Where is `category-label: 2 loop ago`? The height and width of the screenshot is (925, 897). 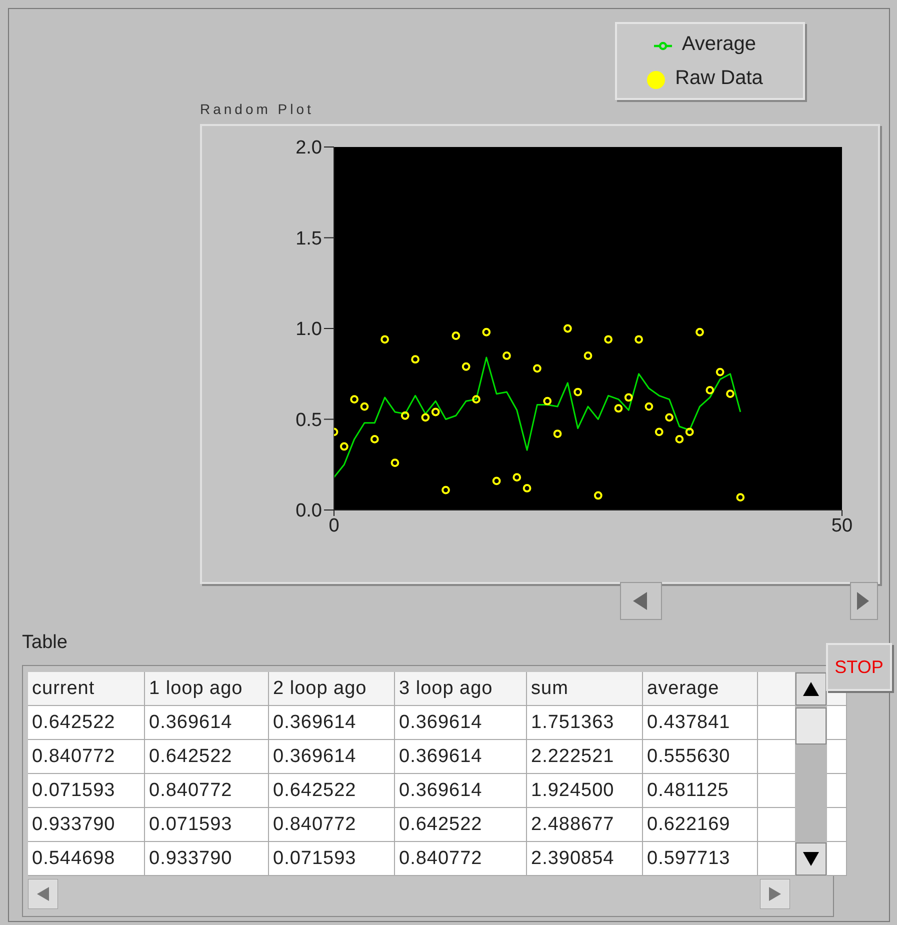 category-label: 2 loop ago is located at coordinates (331, 689).